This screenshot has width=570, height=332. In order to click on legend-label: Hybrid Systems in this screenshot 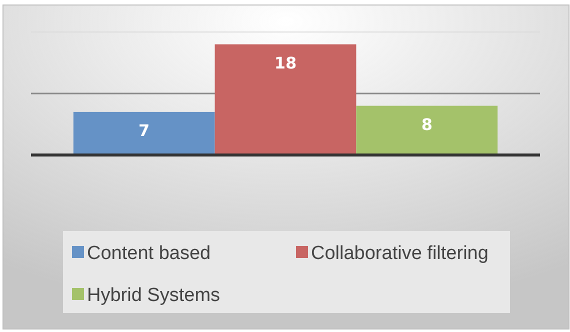, I will do `click(153, 295)`.